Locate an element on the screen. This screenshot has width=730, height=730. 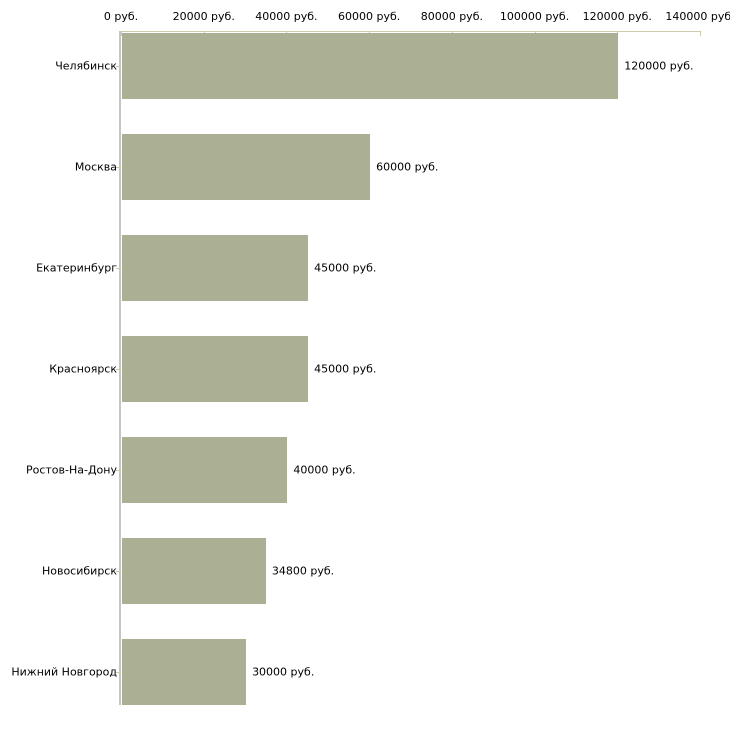
x-axis-tick-label: 80000 руб. is located at coordinates (451, 16).